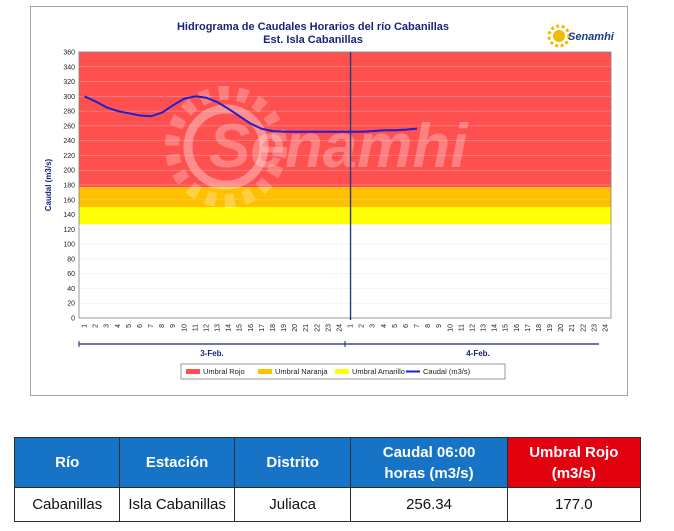  Describe the element at coordinates (484, 328) in the screenshot. I see `x-tick-label-36: 13` at that location.